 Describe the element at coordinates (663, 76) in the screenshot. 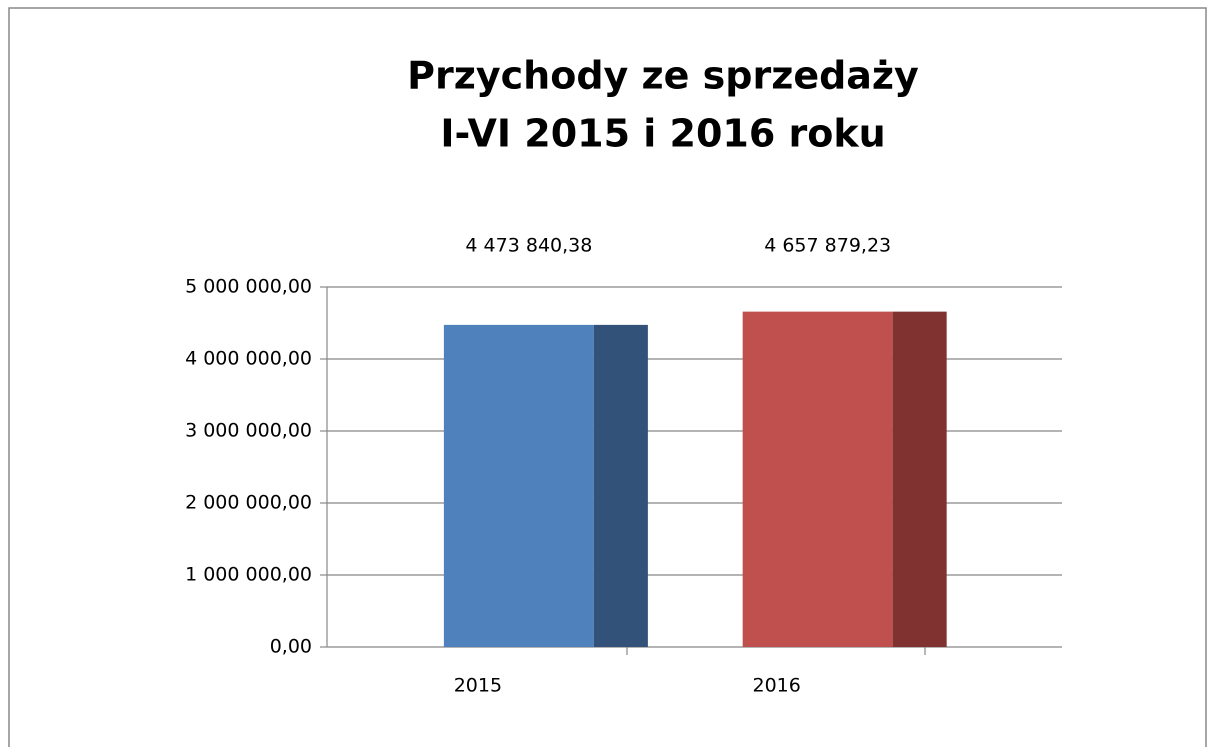

I see `chart-title: Przychody ze sprzedaży` at that location.